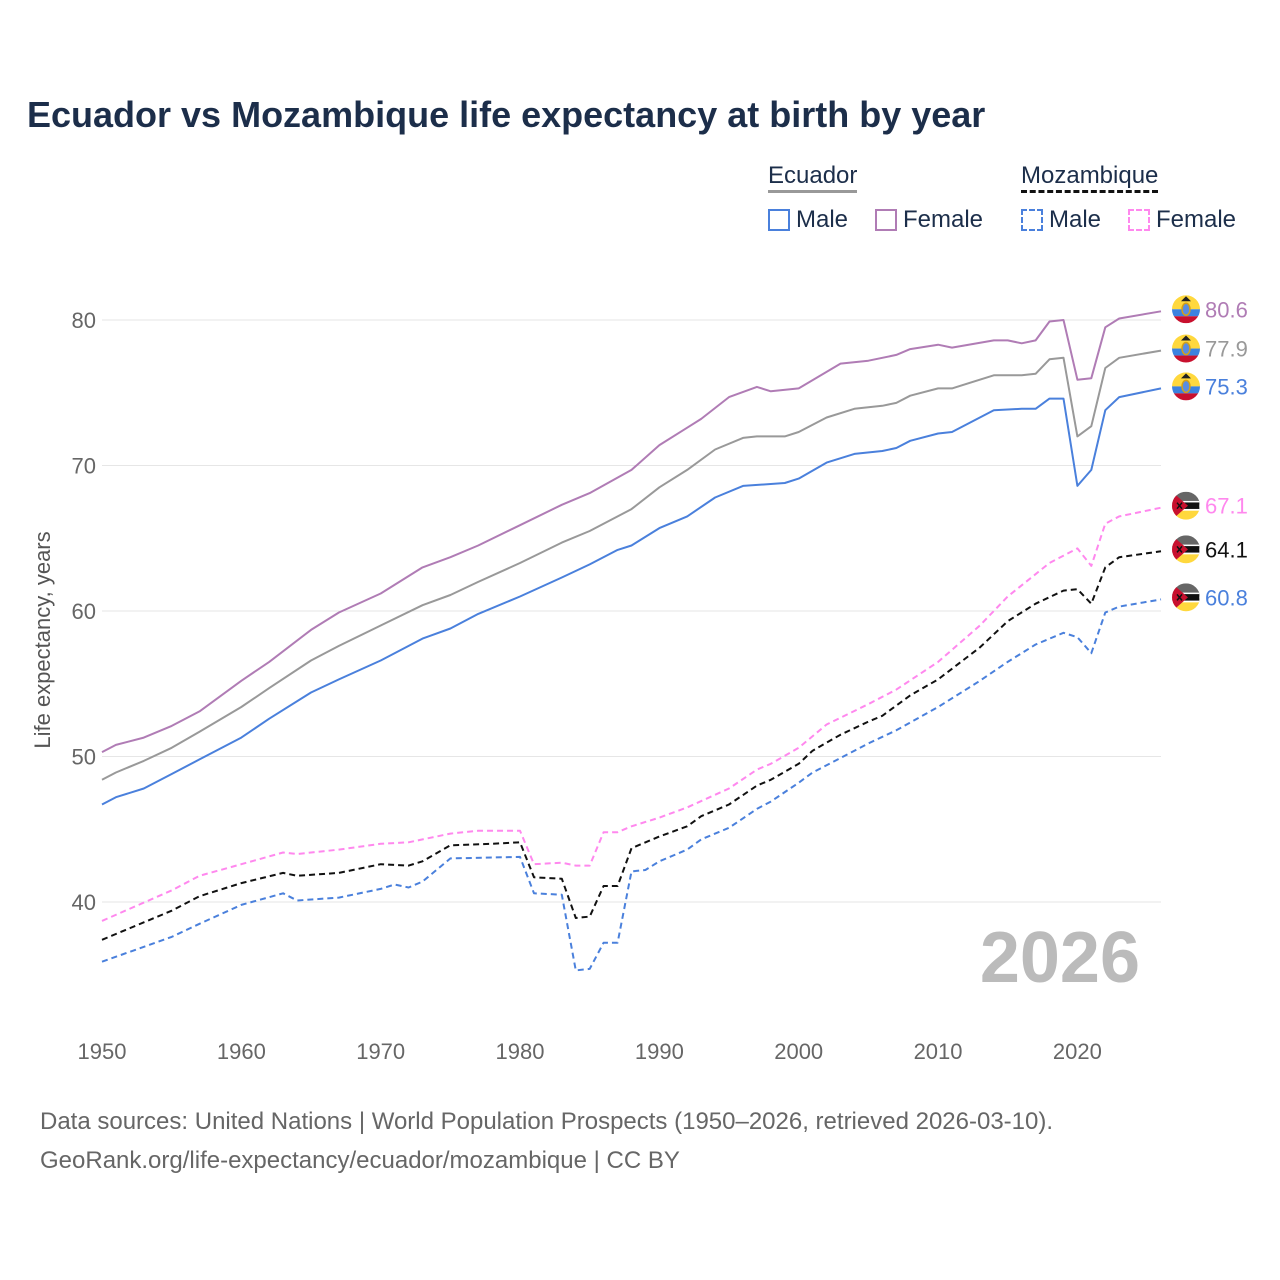 Image resolution: width=1280 pixels, height=1280 pixels. I want to click on end-value-label: 64.1, so click(1226, 549).